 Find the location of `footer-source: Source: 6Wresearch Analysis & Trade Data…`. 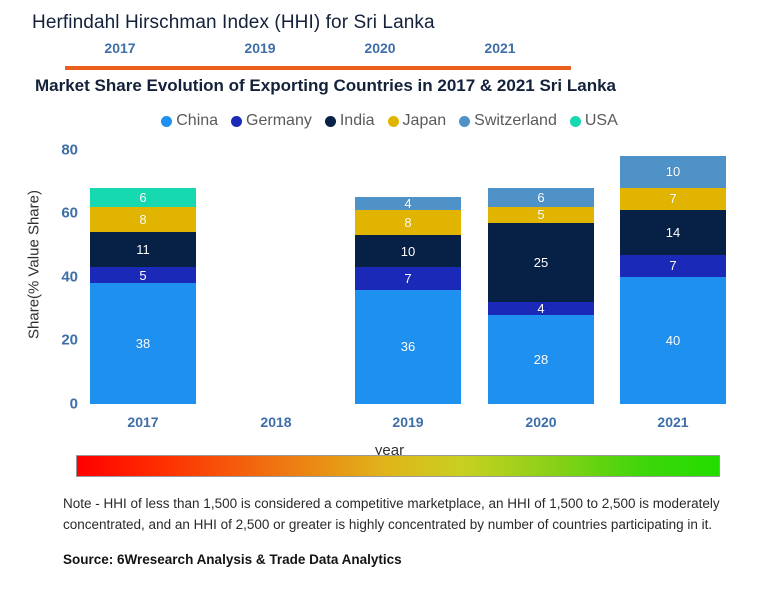

footer-source: Source: 6Wresearch Analysis & Trade Data… is located at coordinates (232, 559).